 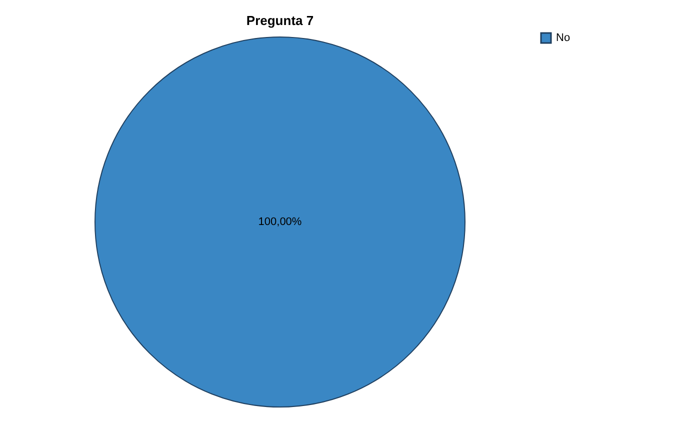 What do you see at coordinates (563, 38) in the screenshot?
I see `legend-label: No` at bounding box center [563, 38].